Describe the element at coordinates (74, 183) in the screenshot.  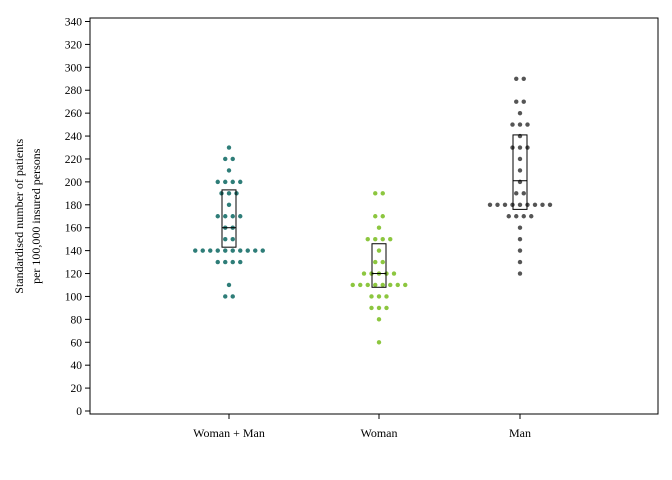
I see `y-tick-label: 200` at that location.